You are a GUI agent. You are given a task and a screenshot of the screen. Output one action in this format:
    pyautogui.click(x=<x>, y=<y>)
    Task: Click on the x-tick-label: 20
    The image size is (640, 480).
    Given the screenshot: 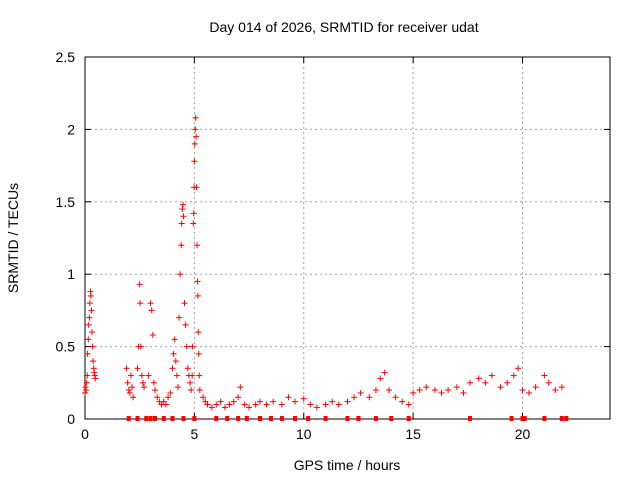 What is the action you would take?
    pyautogui.click(x=523, y=434)
    